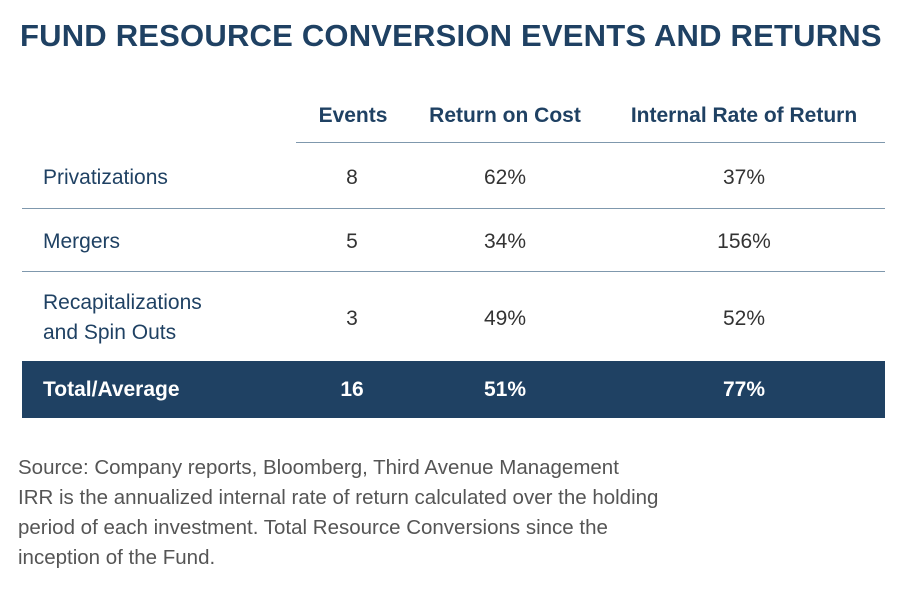 The image size is (900, 598). Describe the element at coordinates (744, 115) in the screenshot. I see `column-header-irr: Internal Rate of Return` at that location.